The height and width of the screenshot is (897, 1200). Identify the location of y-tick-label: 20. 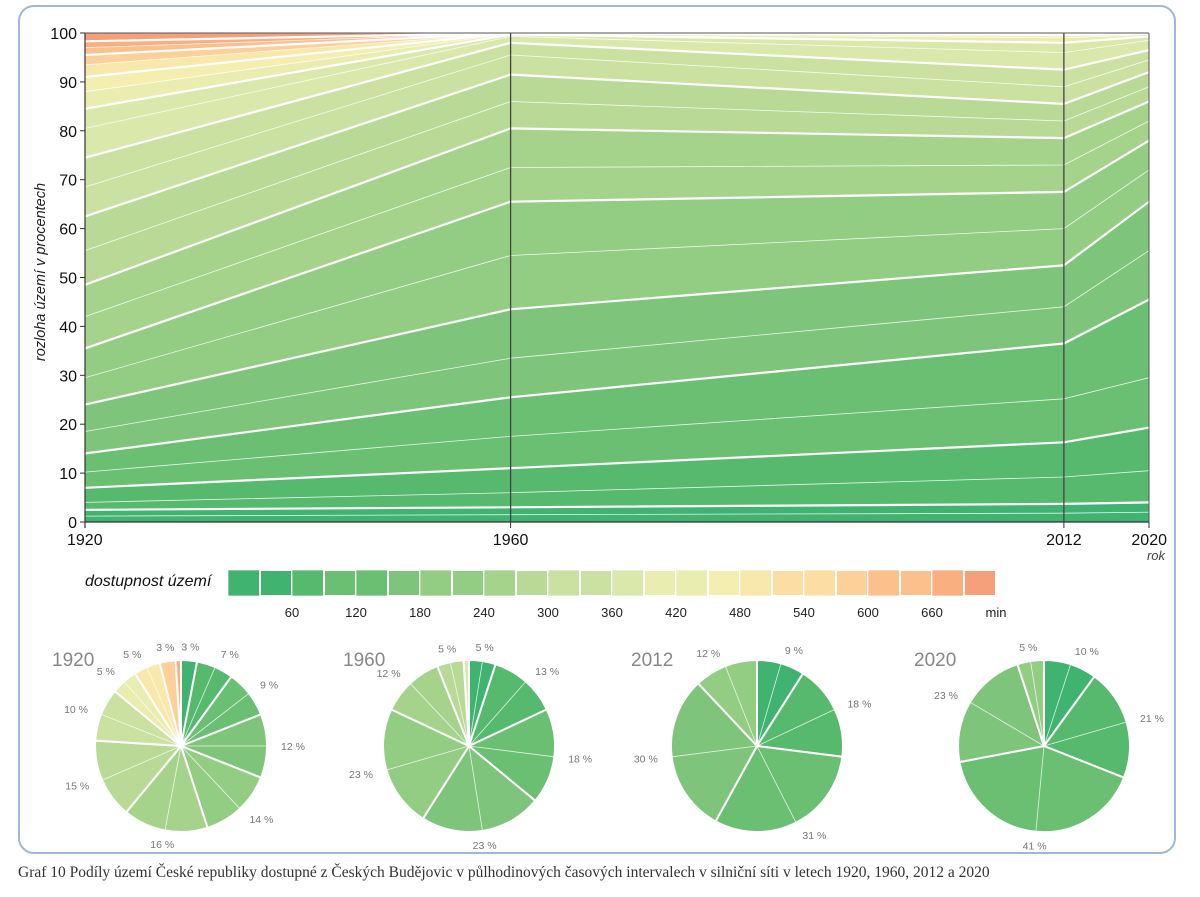
(68, 425).